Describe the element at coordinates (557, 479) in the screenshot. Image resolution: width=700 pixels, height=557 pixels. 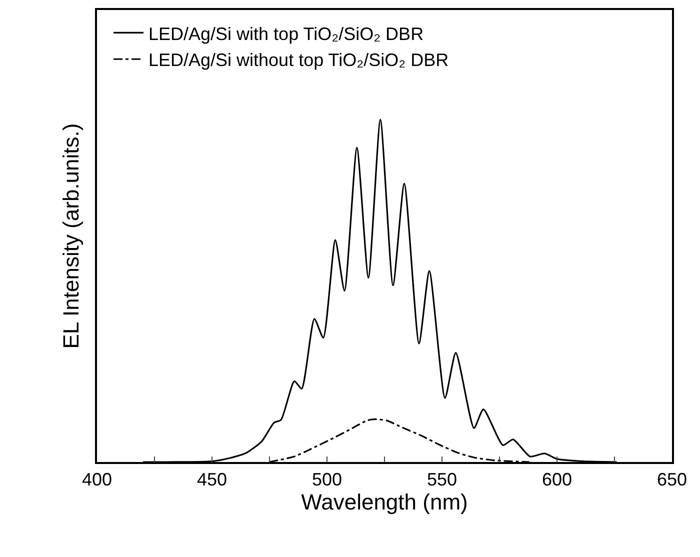
I see `x-tick-label: 600` at that location.